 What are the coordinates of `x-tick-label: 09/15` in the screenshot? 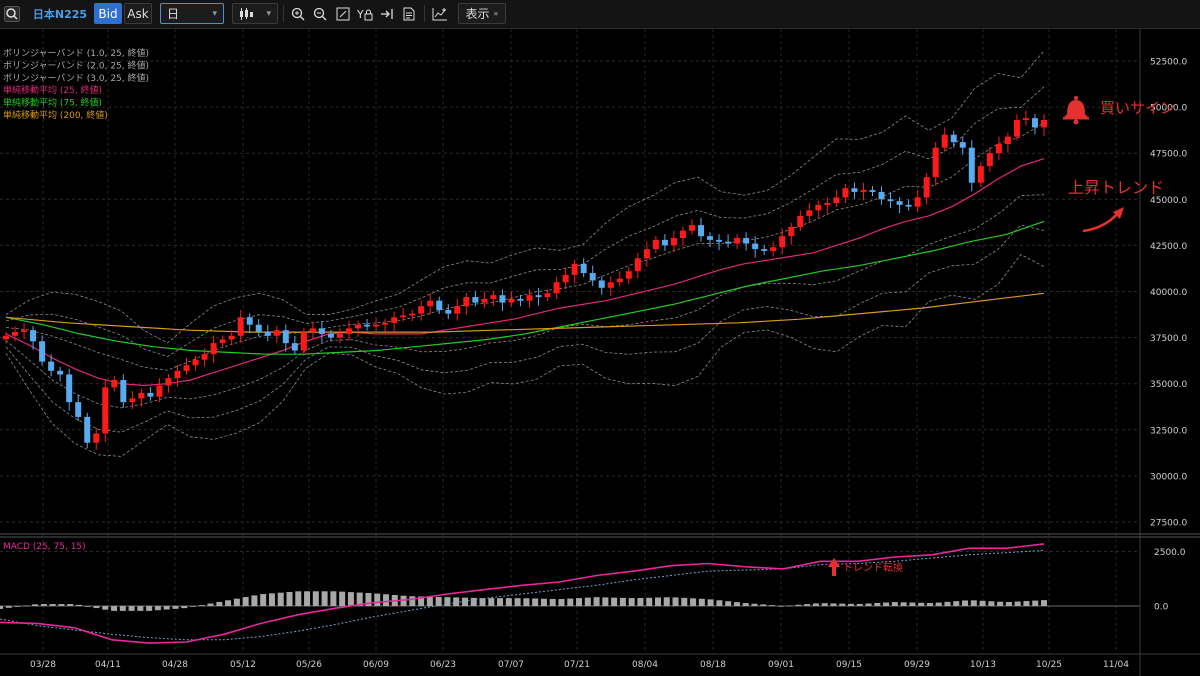 It's located at (849, 665).